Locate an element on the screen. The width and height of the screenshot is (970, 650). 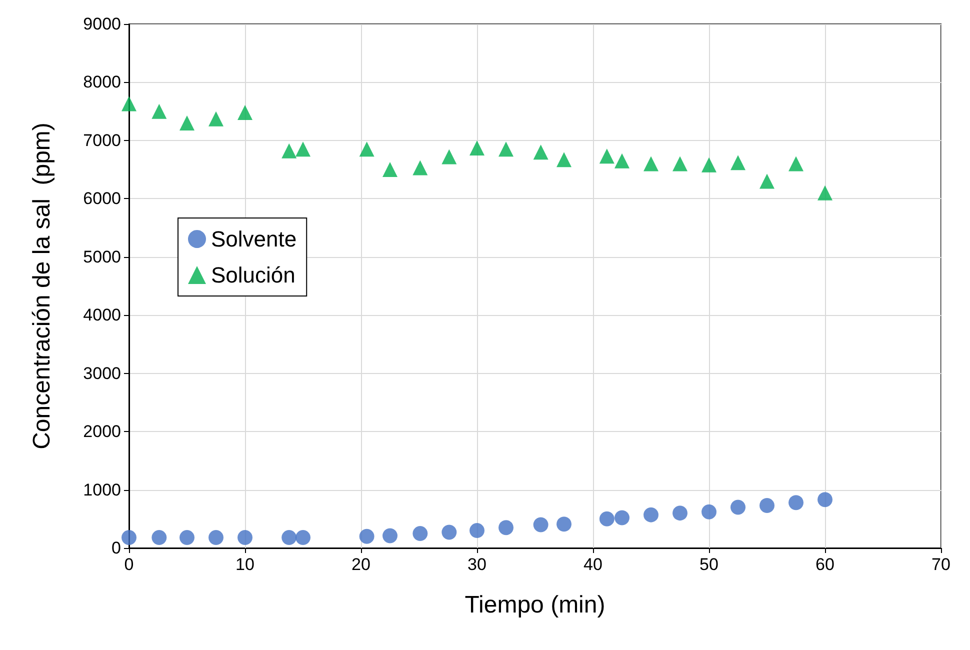
y-tick-label: 3000 is located at coordinates (102, 373).